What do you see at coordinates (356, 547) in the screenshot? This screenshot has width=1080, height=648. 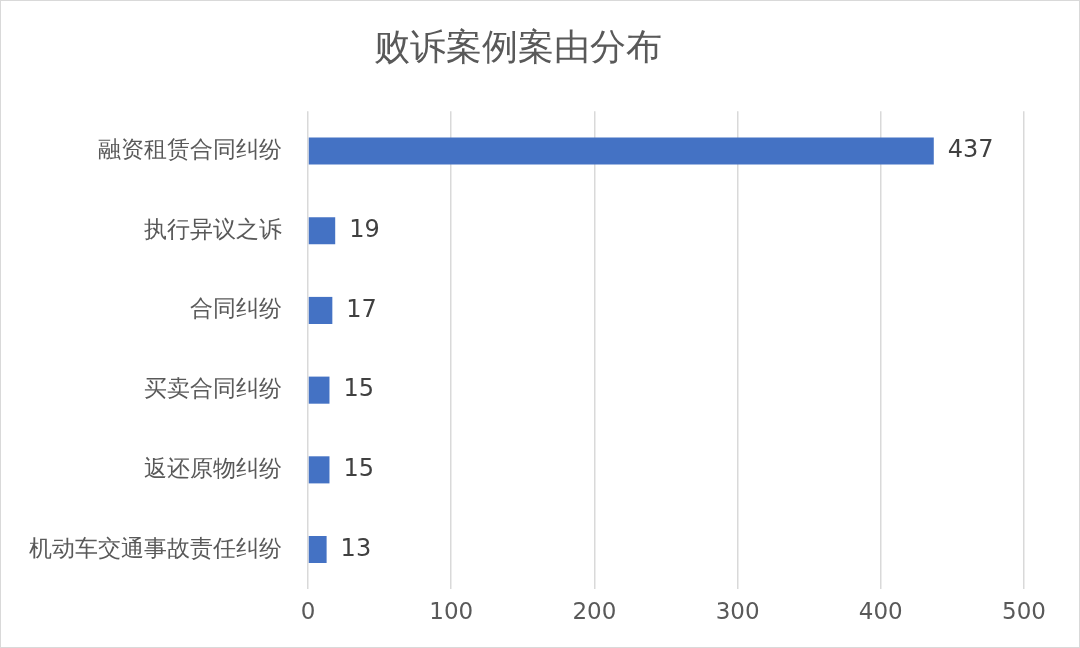 I see `data-label: 13` at bounding box center [356, 547].